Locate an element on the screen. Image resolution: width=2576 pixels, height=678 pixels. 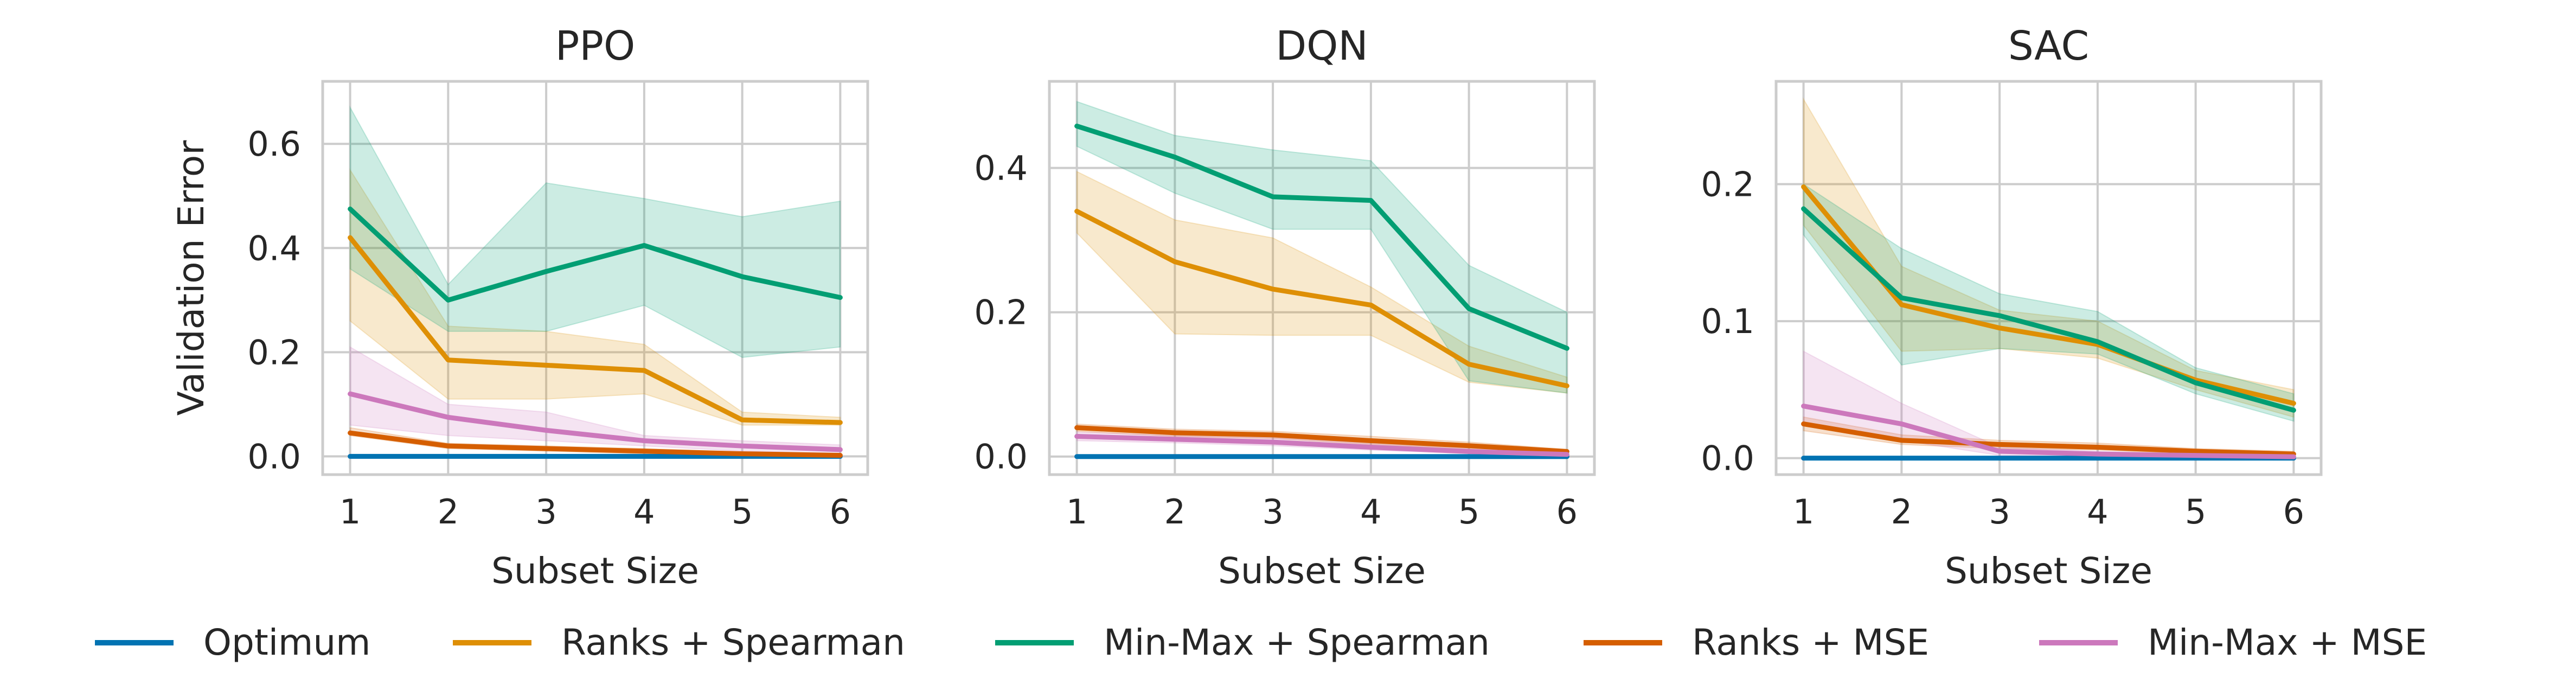
legend-label: Optimum is located at coordinates (286, 642).